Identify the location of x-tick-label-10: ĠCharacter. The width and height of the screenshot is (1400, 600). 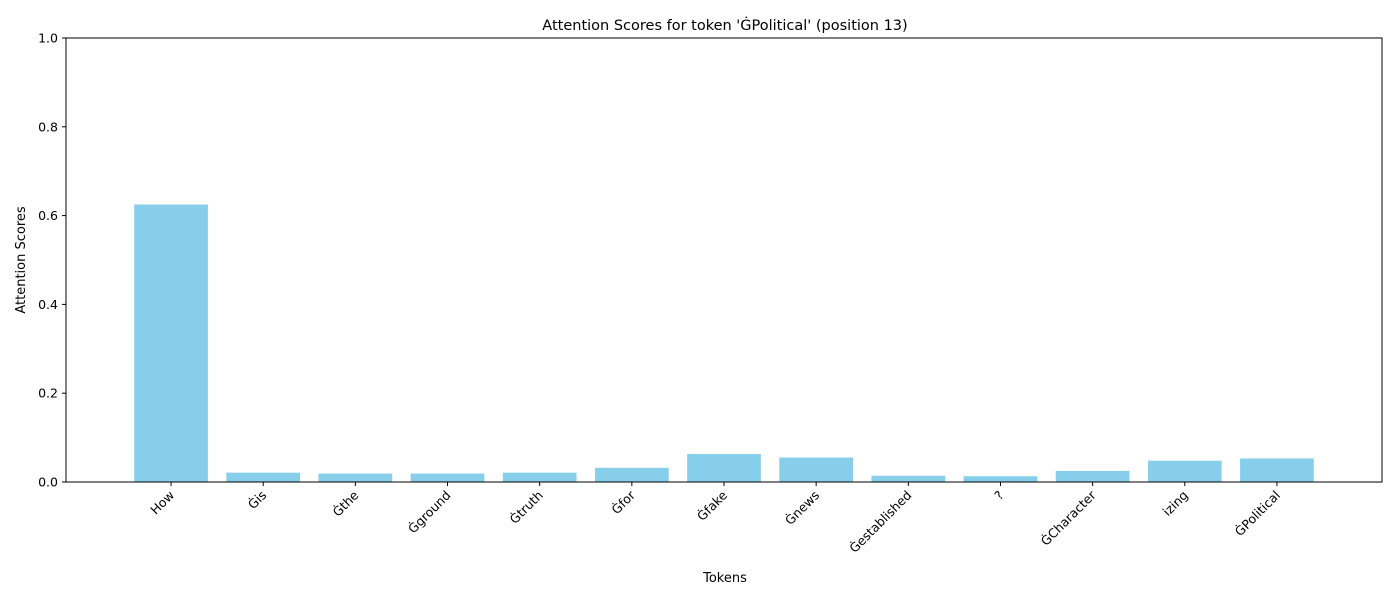
(1068, 517).